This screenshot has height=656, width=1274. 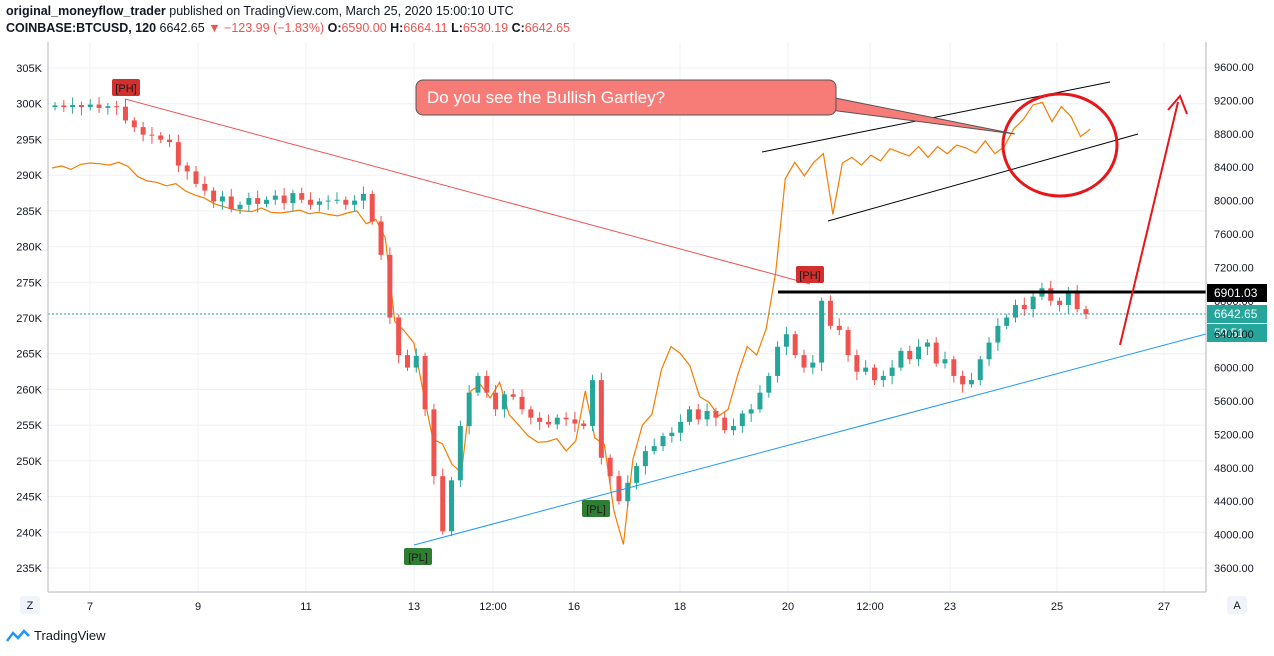 What do you see at coordinates (29, 69) in the screenshot?
I see `left-tick-label: 305K` at bounding box center [29, 69].